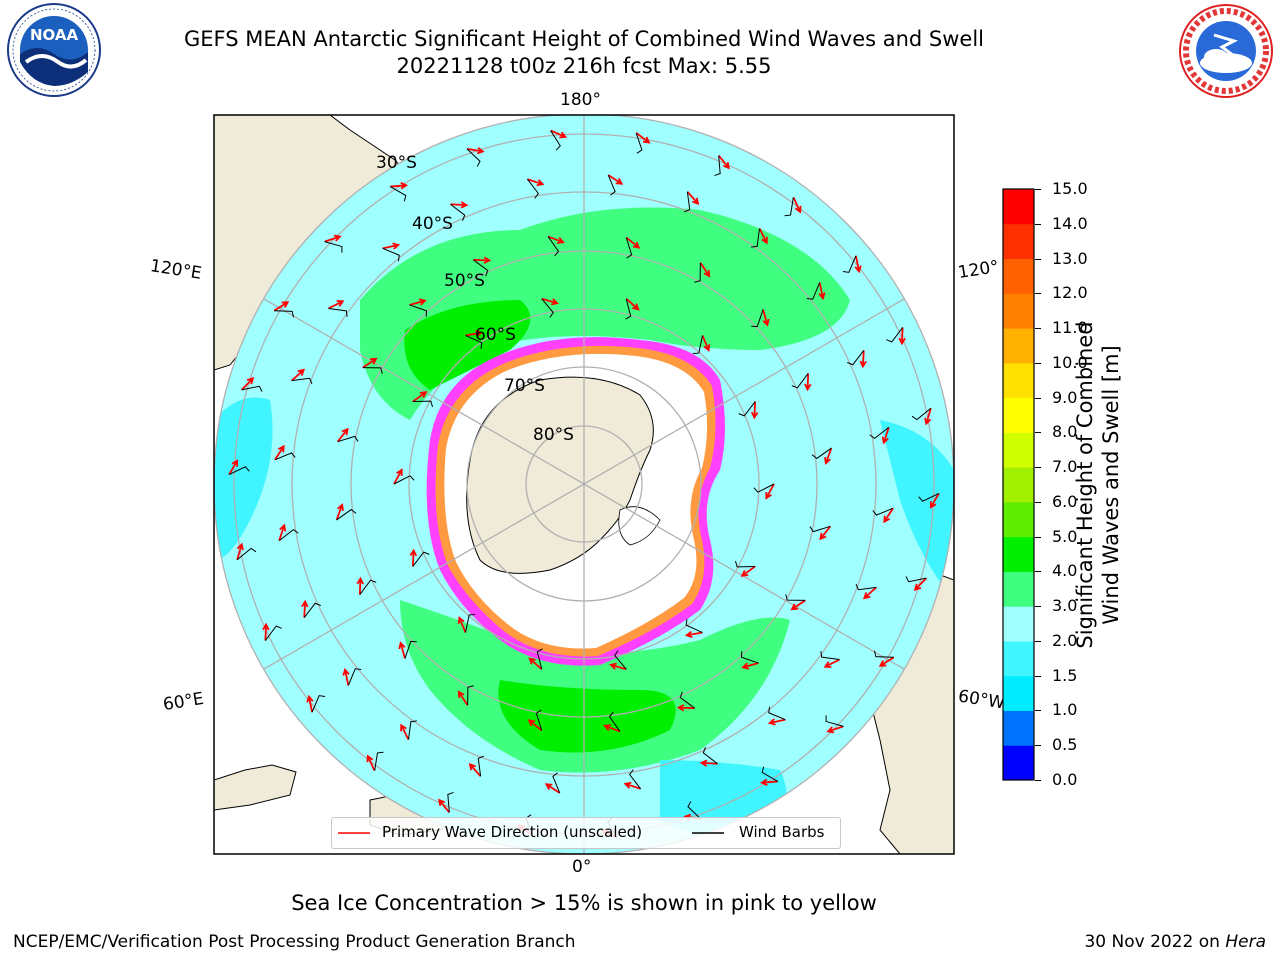  What do you see at coordinates (1070, 328) in the screenshot?
I see `colorbar-tick-label: 11.0` at bounding box center [1070, 328].